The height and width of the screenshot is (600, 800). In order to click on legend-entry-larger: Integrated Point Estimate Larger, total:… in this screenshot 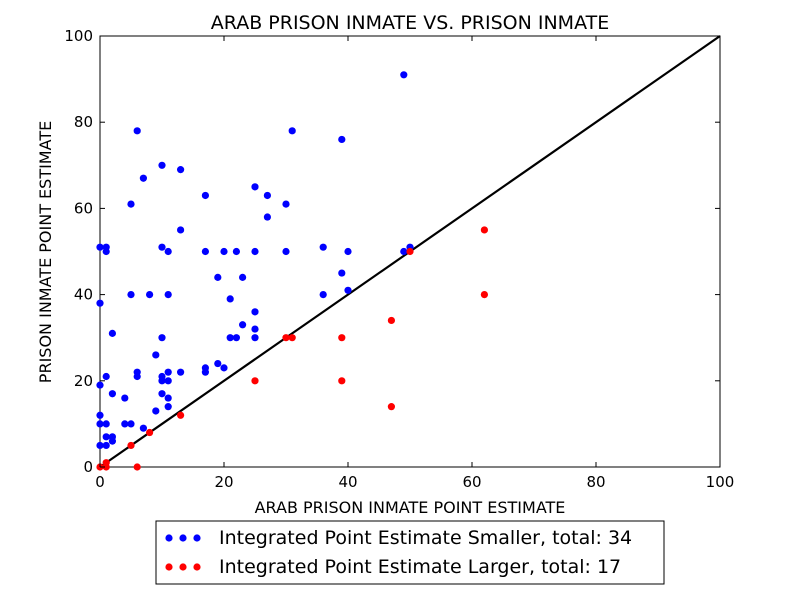, I will do `click(420, 567)`.